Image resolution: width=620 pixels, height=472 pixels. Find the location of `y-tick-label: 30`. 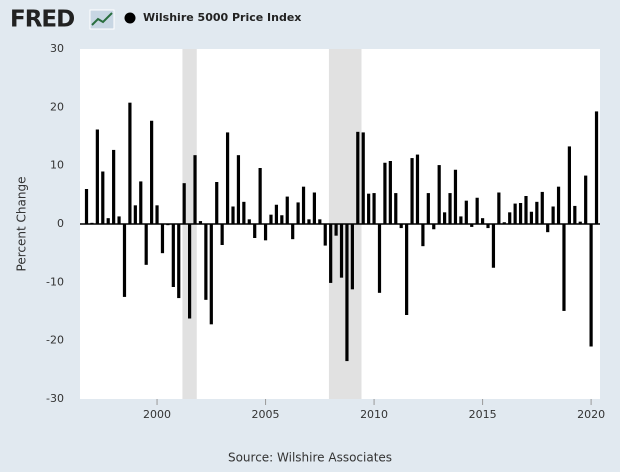

y-tick-label: 30 is located at coordinates (57, 48).